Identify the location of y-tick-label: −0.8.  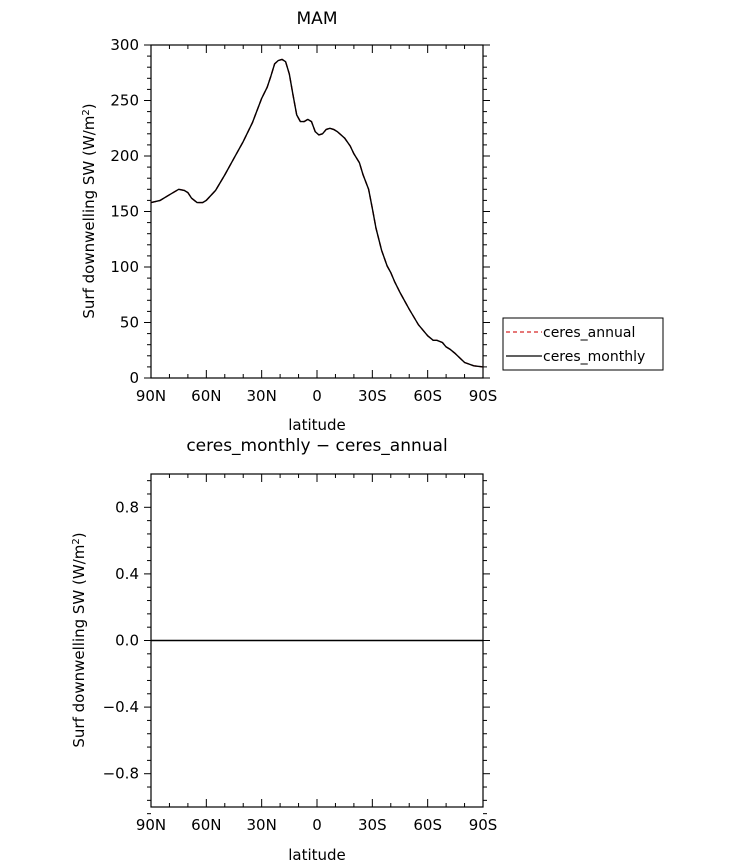
(121, 774).